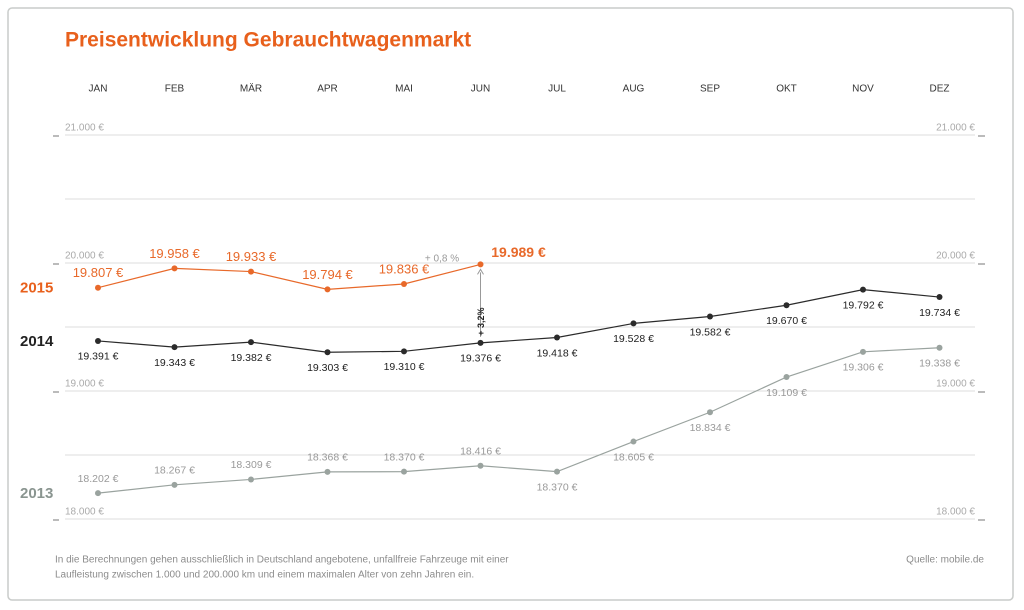 The width and height of the screenshot is (1024, 610). What do you see at coordinates (940, 89) in the screenshot?
I see `x-tick-label: DEZ` at bounding box center [940, 89].